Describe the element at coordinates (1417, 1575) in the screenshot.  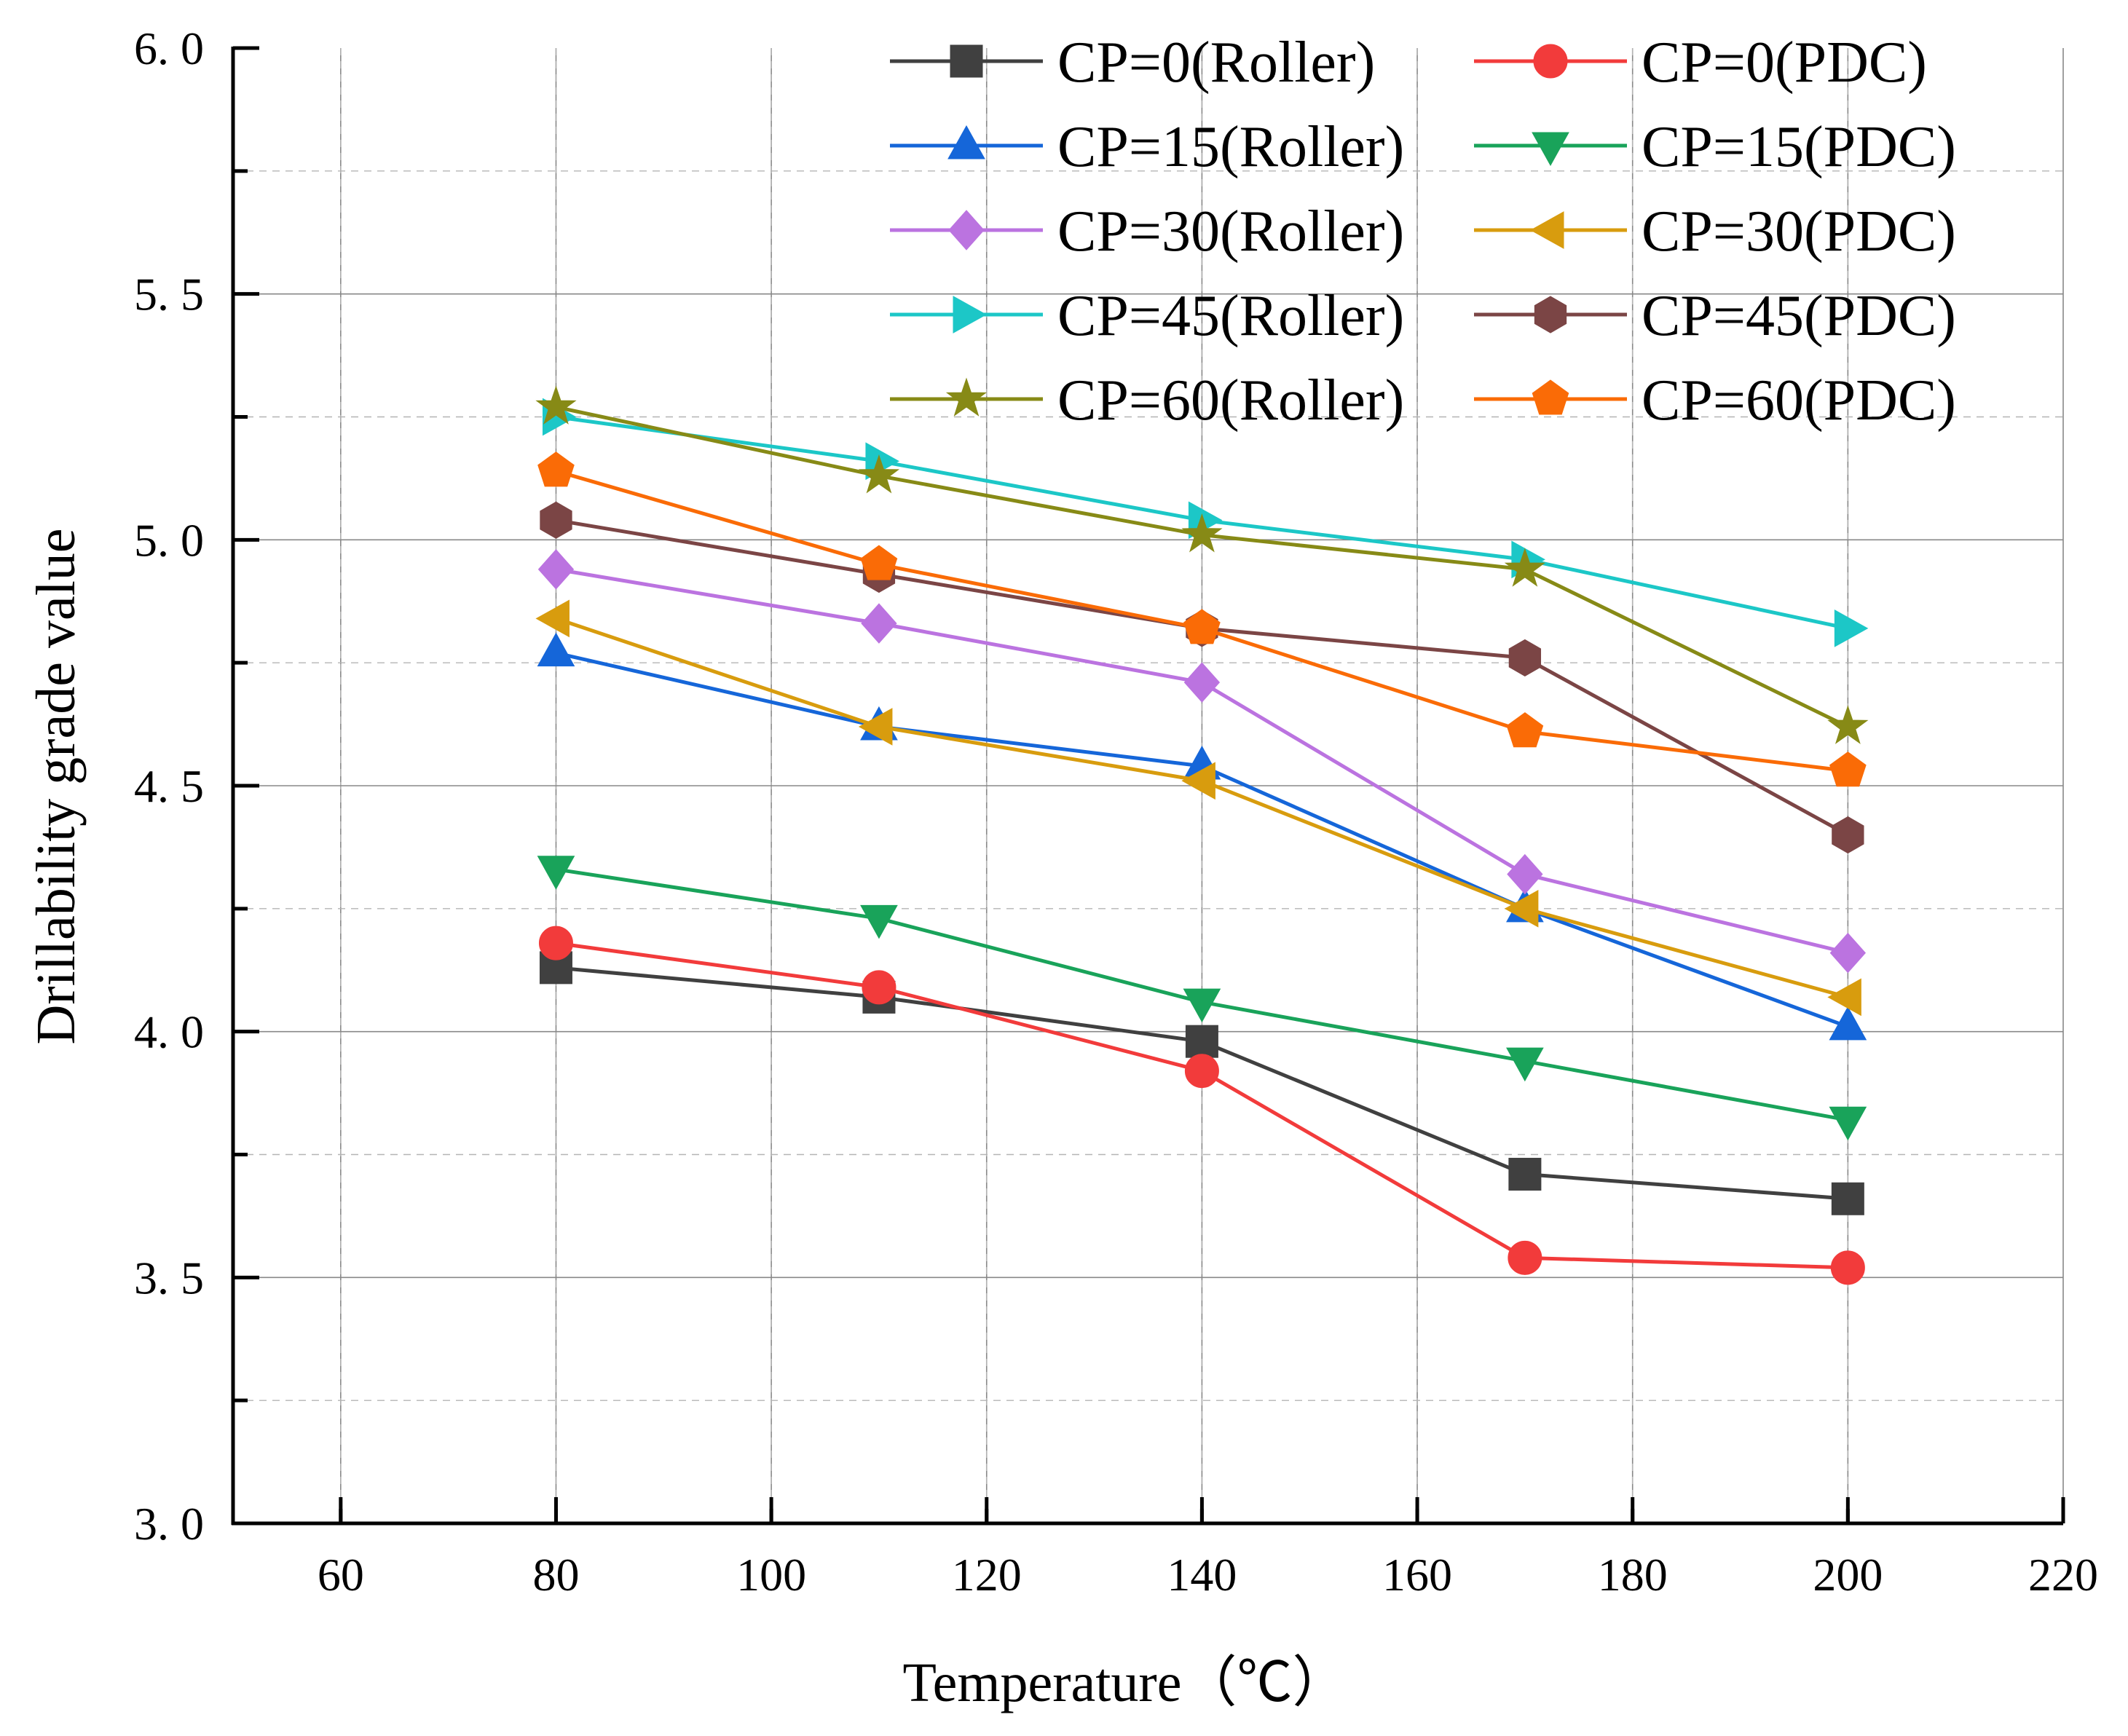
I see `x-tick-label: 160` at that location.